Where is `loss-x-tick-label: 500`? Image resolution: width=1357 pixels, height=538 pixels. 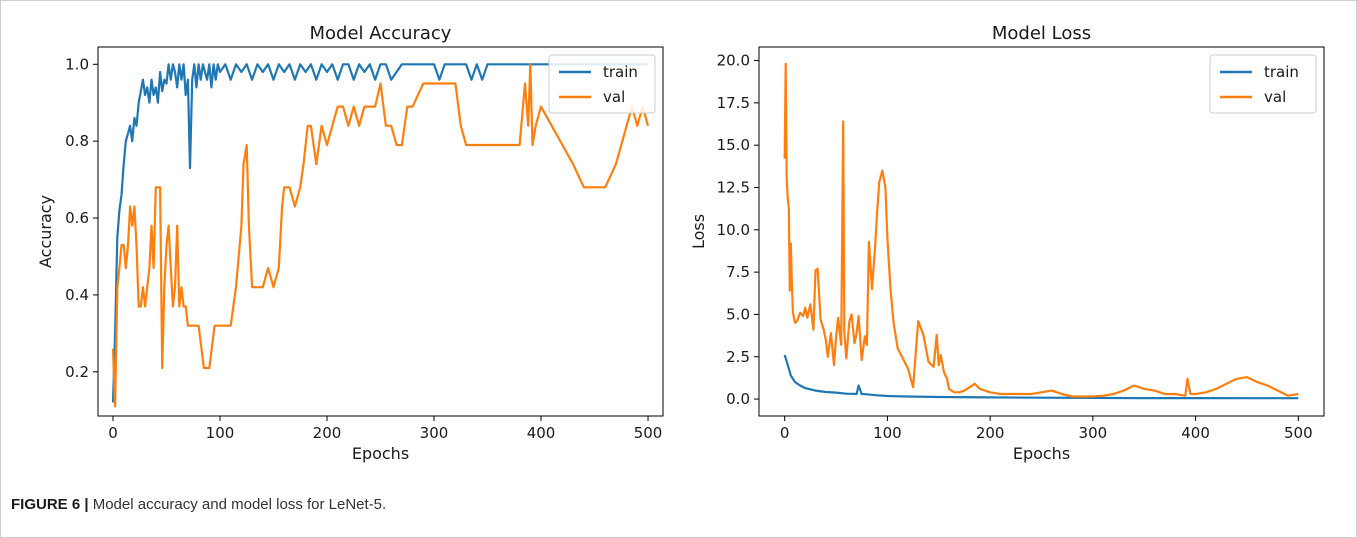
loss-x-tick-label: 500 is located at coordinates (1298, 433).